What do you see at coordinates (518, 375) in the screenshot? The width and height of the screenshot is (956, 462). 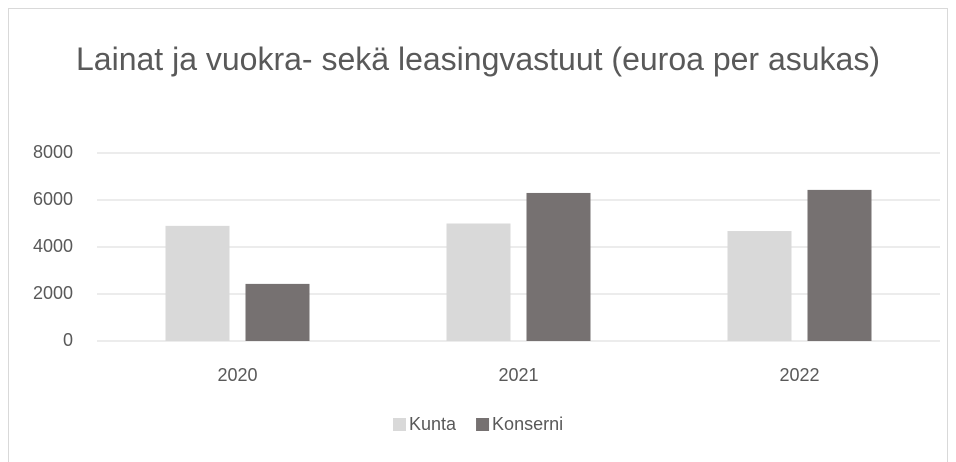 I see `x-tick-label: 2021` at bounding box center [518, 375].